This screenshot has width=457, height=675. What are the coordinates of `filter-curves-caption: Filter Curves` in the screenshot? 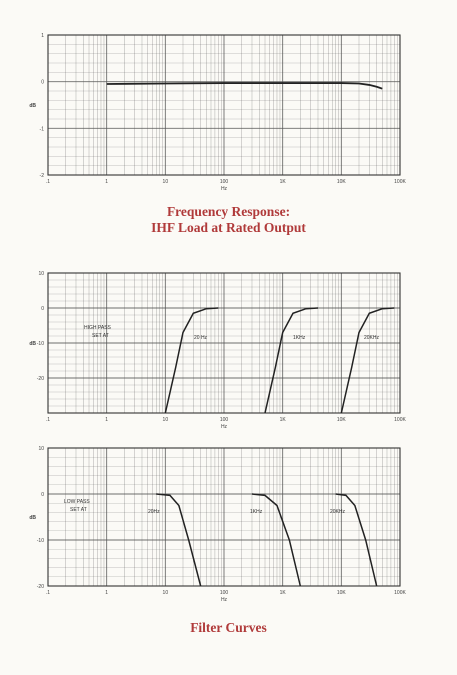 It's located at (228, 628).